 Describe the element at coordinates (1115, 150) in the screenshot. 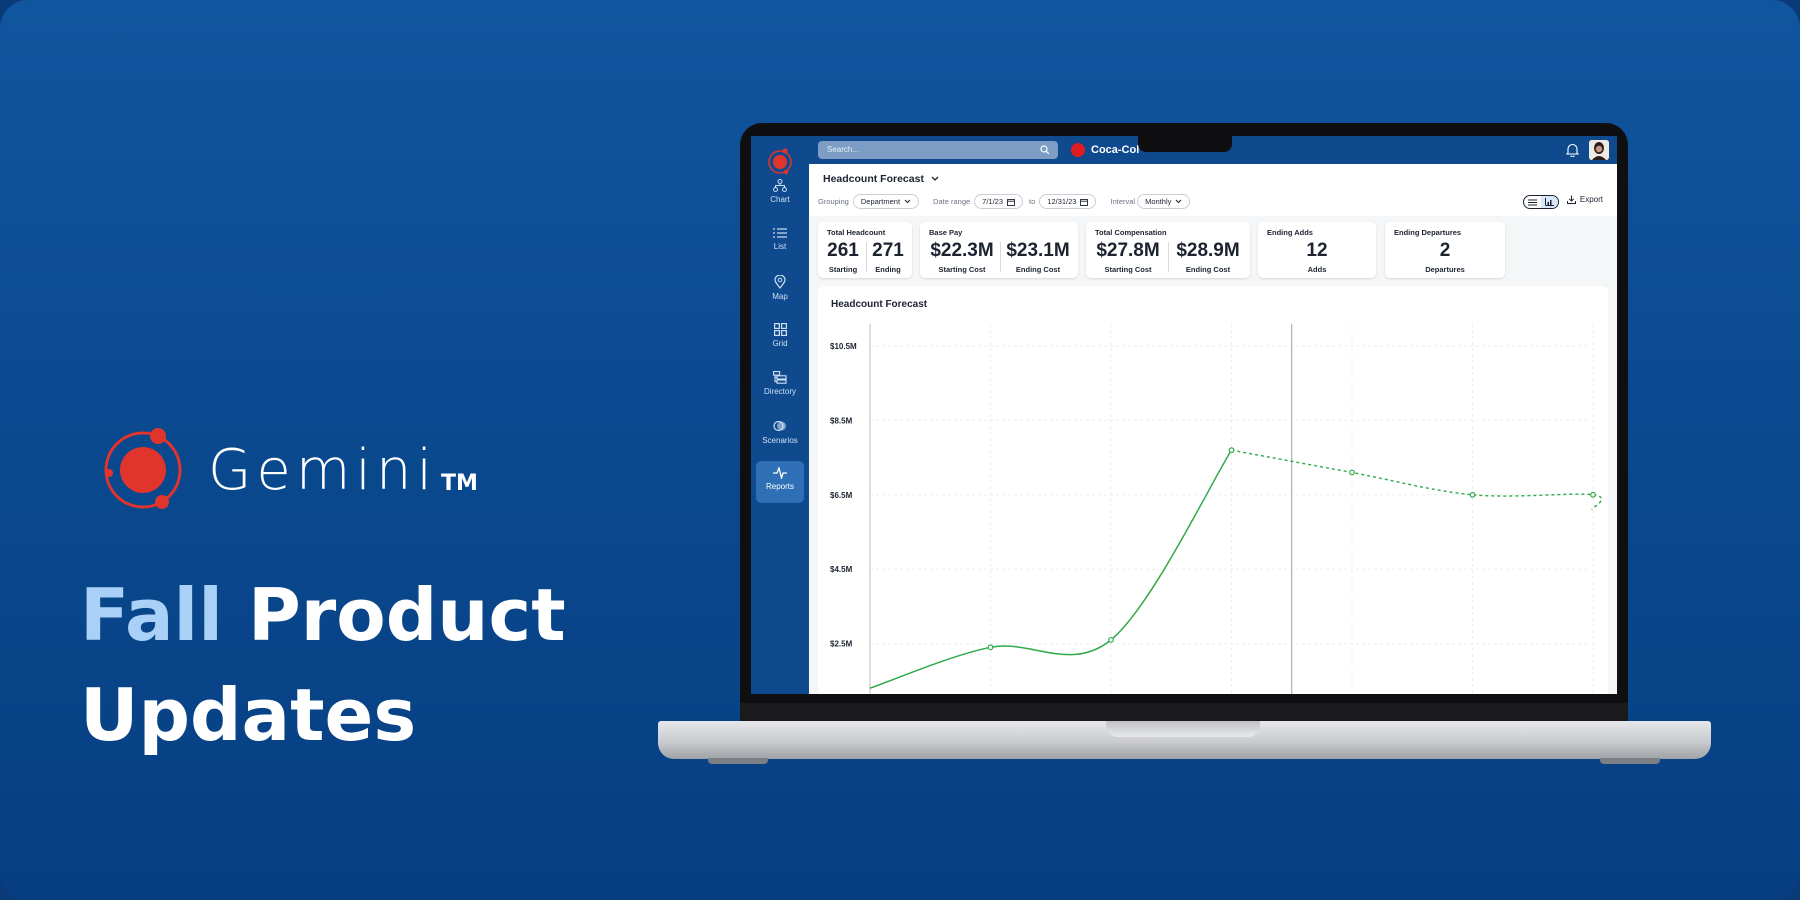

I see `company-name: Coca-Col` at that location.